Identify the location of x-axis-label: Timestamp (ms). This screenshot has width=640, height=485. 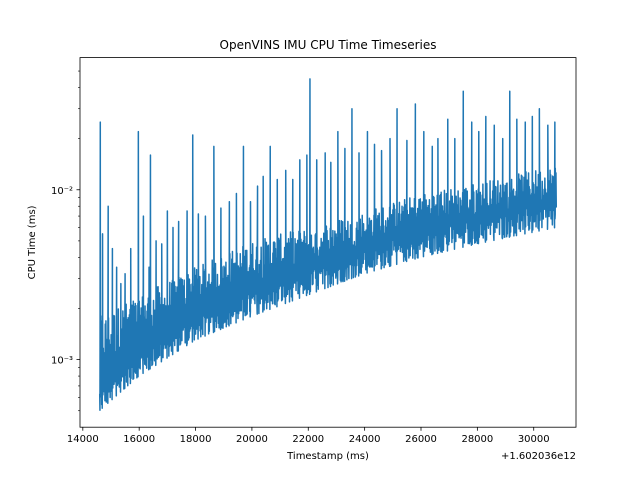
(327, 456).